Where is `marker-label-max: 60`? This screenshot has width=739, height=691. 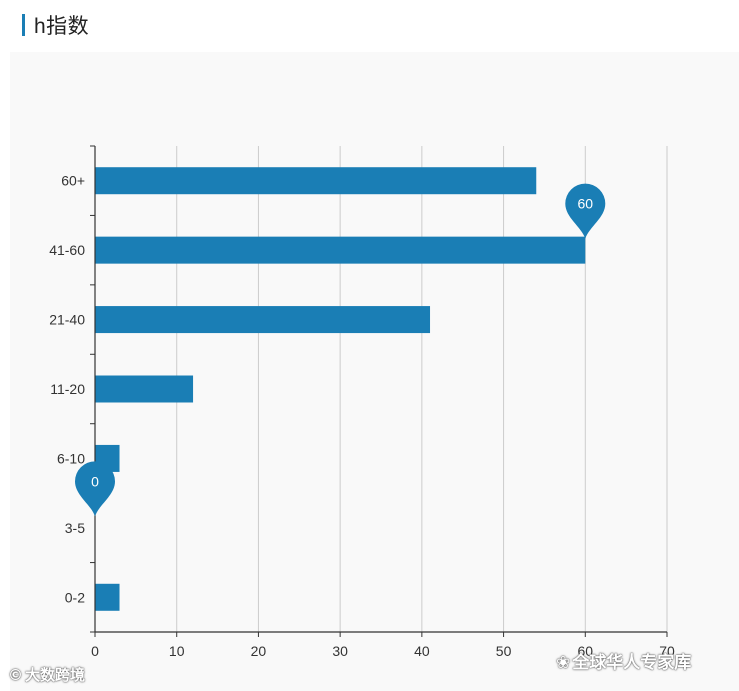
marker-label-max: 60 is located at coordinates (585, 204).